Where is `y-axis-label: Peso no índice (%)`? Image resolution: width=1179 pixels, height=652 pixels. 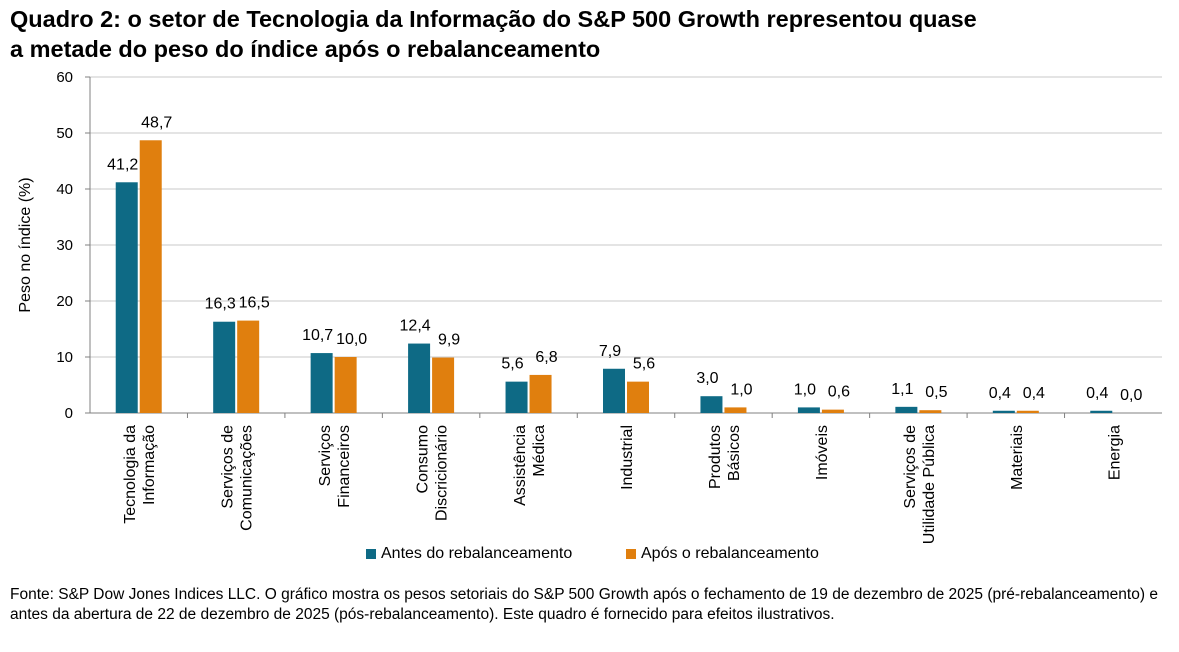
y-axis-label: Peso no índice (%) is located at coordinates (25, 244).